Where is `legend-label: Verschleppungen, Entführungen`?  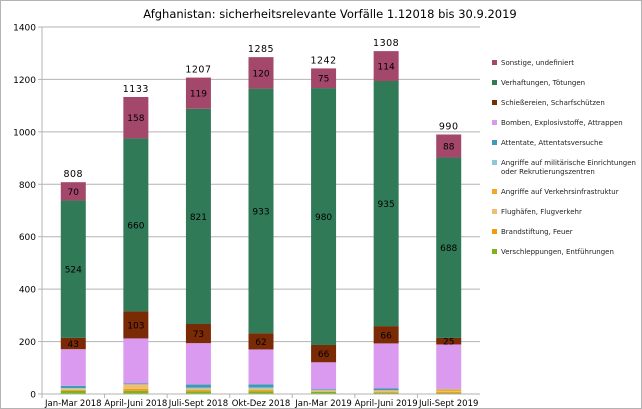
legend-label: Verschleppungen, Entführungen is located at coordinates (557, 252).